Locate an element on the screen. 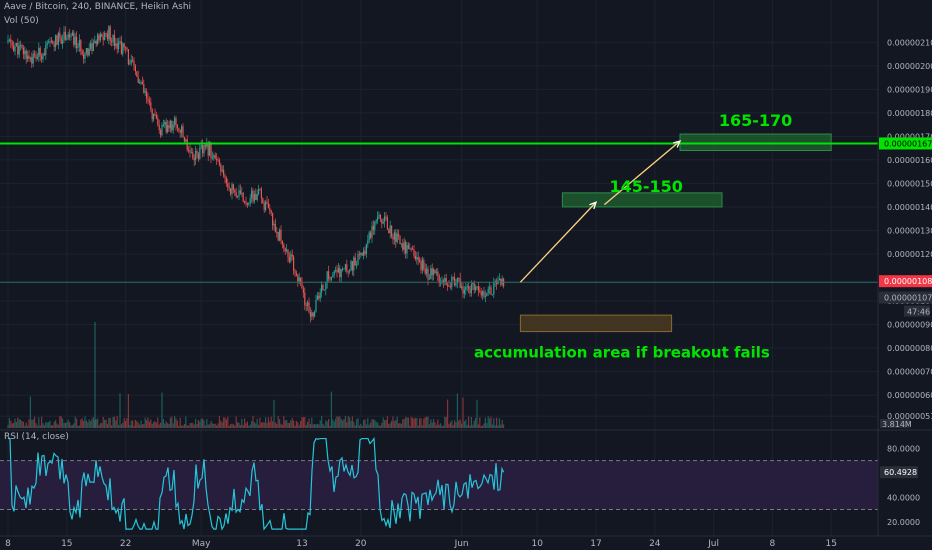  volume-indicator-label: Vol (50) is located at coordinates (21, 21).